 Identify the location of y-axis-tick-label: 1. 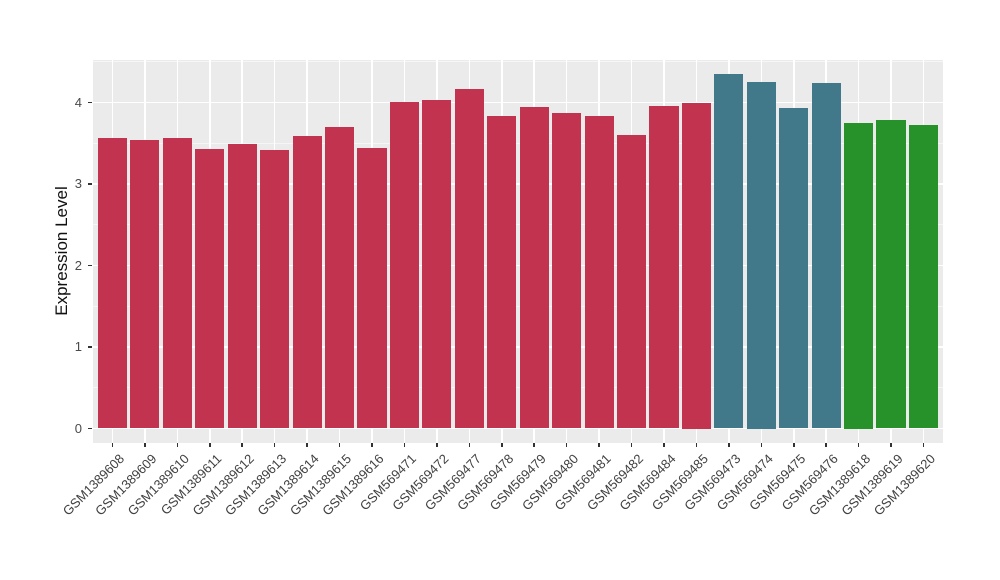
(78, 346).